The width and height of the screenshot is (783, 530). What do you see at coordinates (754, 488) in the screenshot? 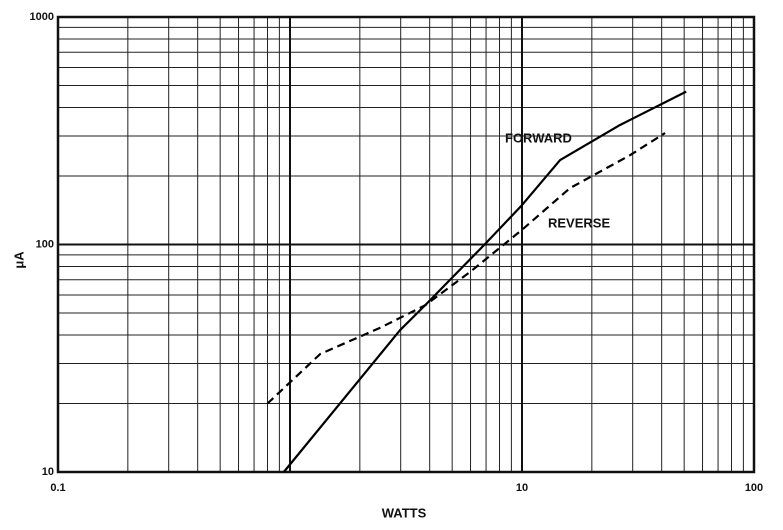
I see `x-tick-label: 100` at bounding box center [754, 488].